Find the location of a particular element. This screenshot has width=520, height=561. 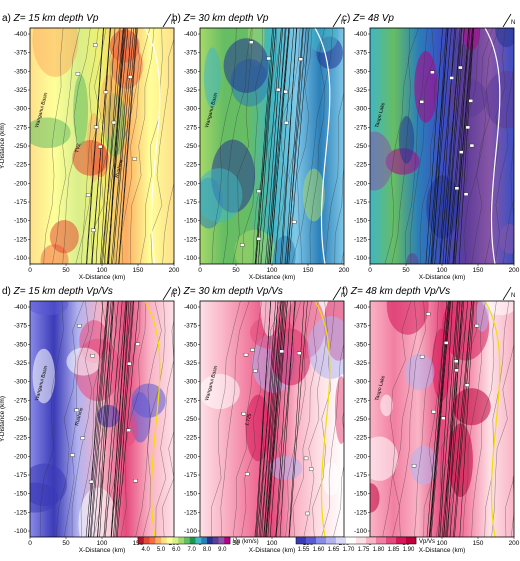

panel-label: a) is located at coordinates (8, 18).